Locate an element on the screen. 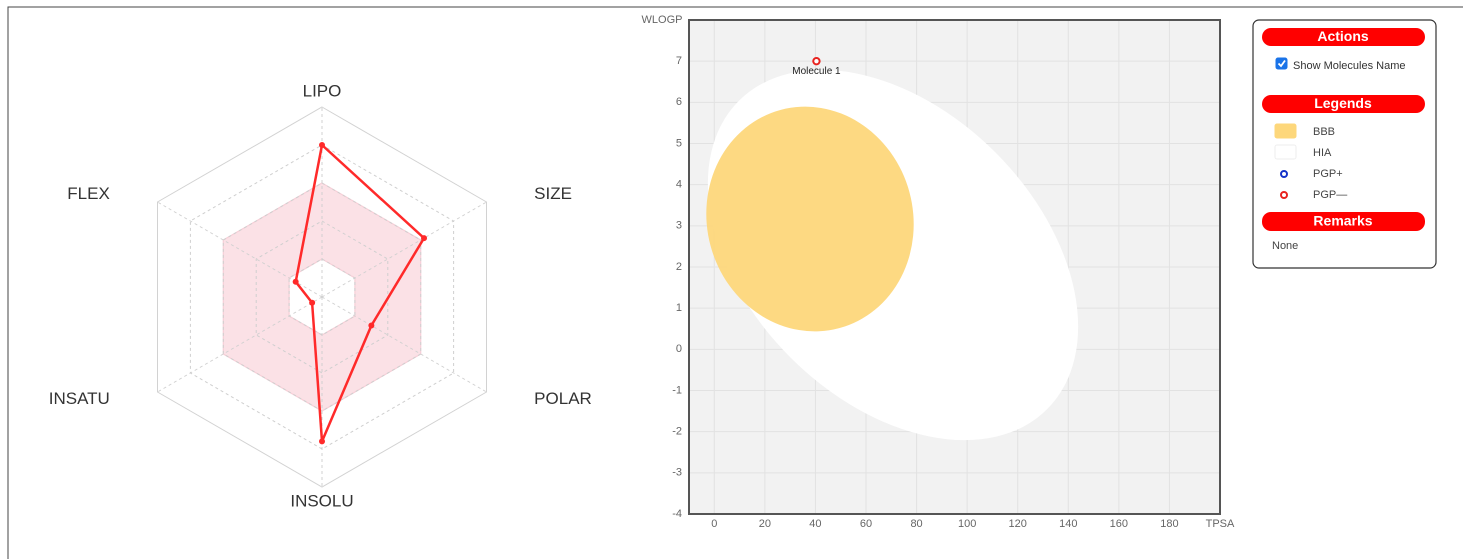 The height and width of the screenshot is (559, 1463). remarks: None is located at coordinates (1285, 246).